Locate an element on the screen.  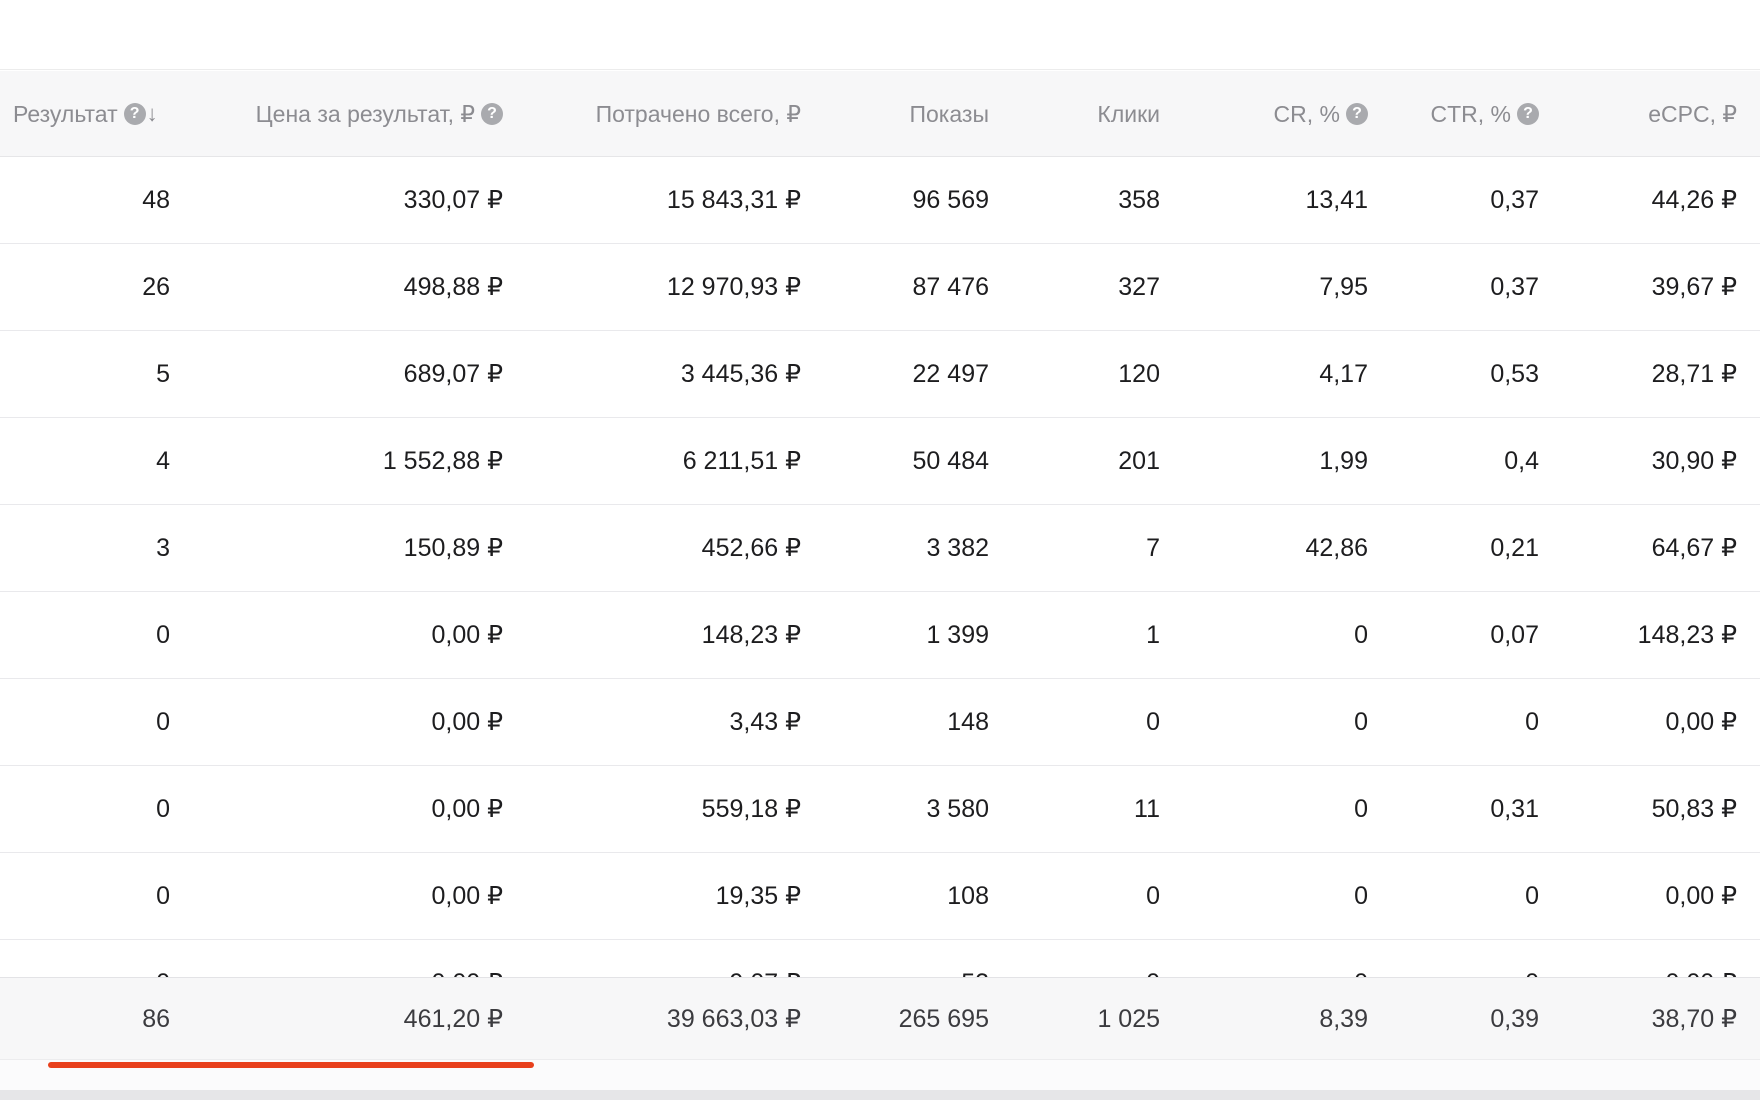
cell-ecpc: 64,67 ₽ is located at coordinates (1694, 548).